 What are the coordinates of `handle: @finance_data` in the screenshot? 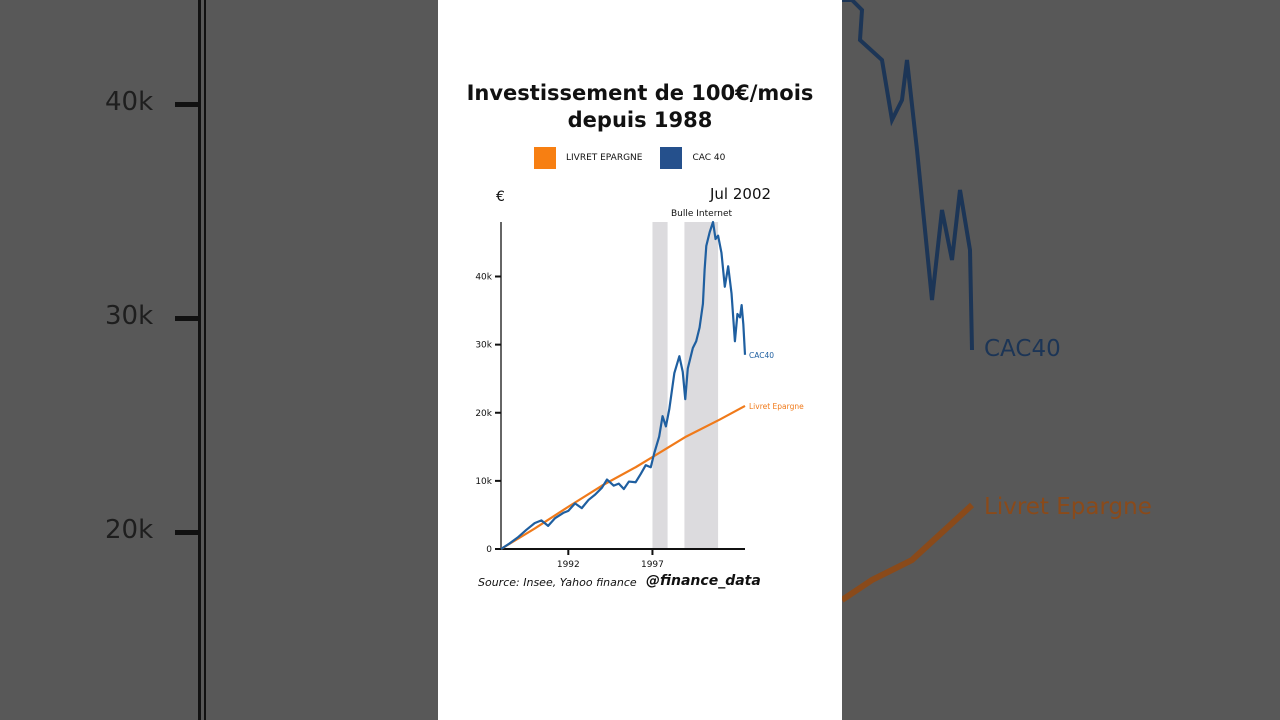 It's located at (703, 581).